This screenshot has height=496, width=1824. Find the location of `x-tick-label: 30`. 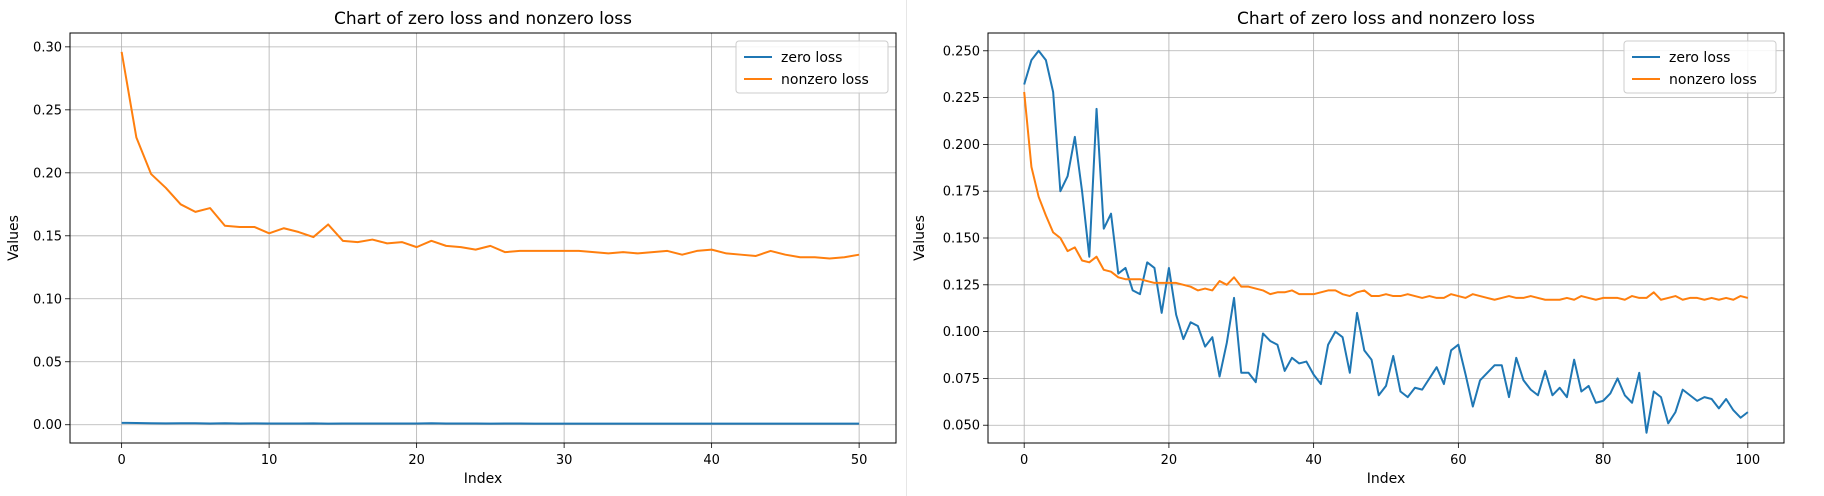

x-tick-label: 30 is located at coordinates (564, 460).